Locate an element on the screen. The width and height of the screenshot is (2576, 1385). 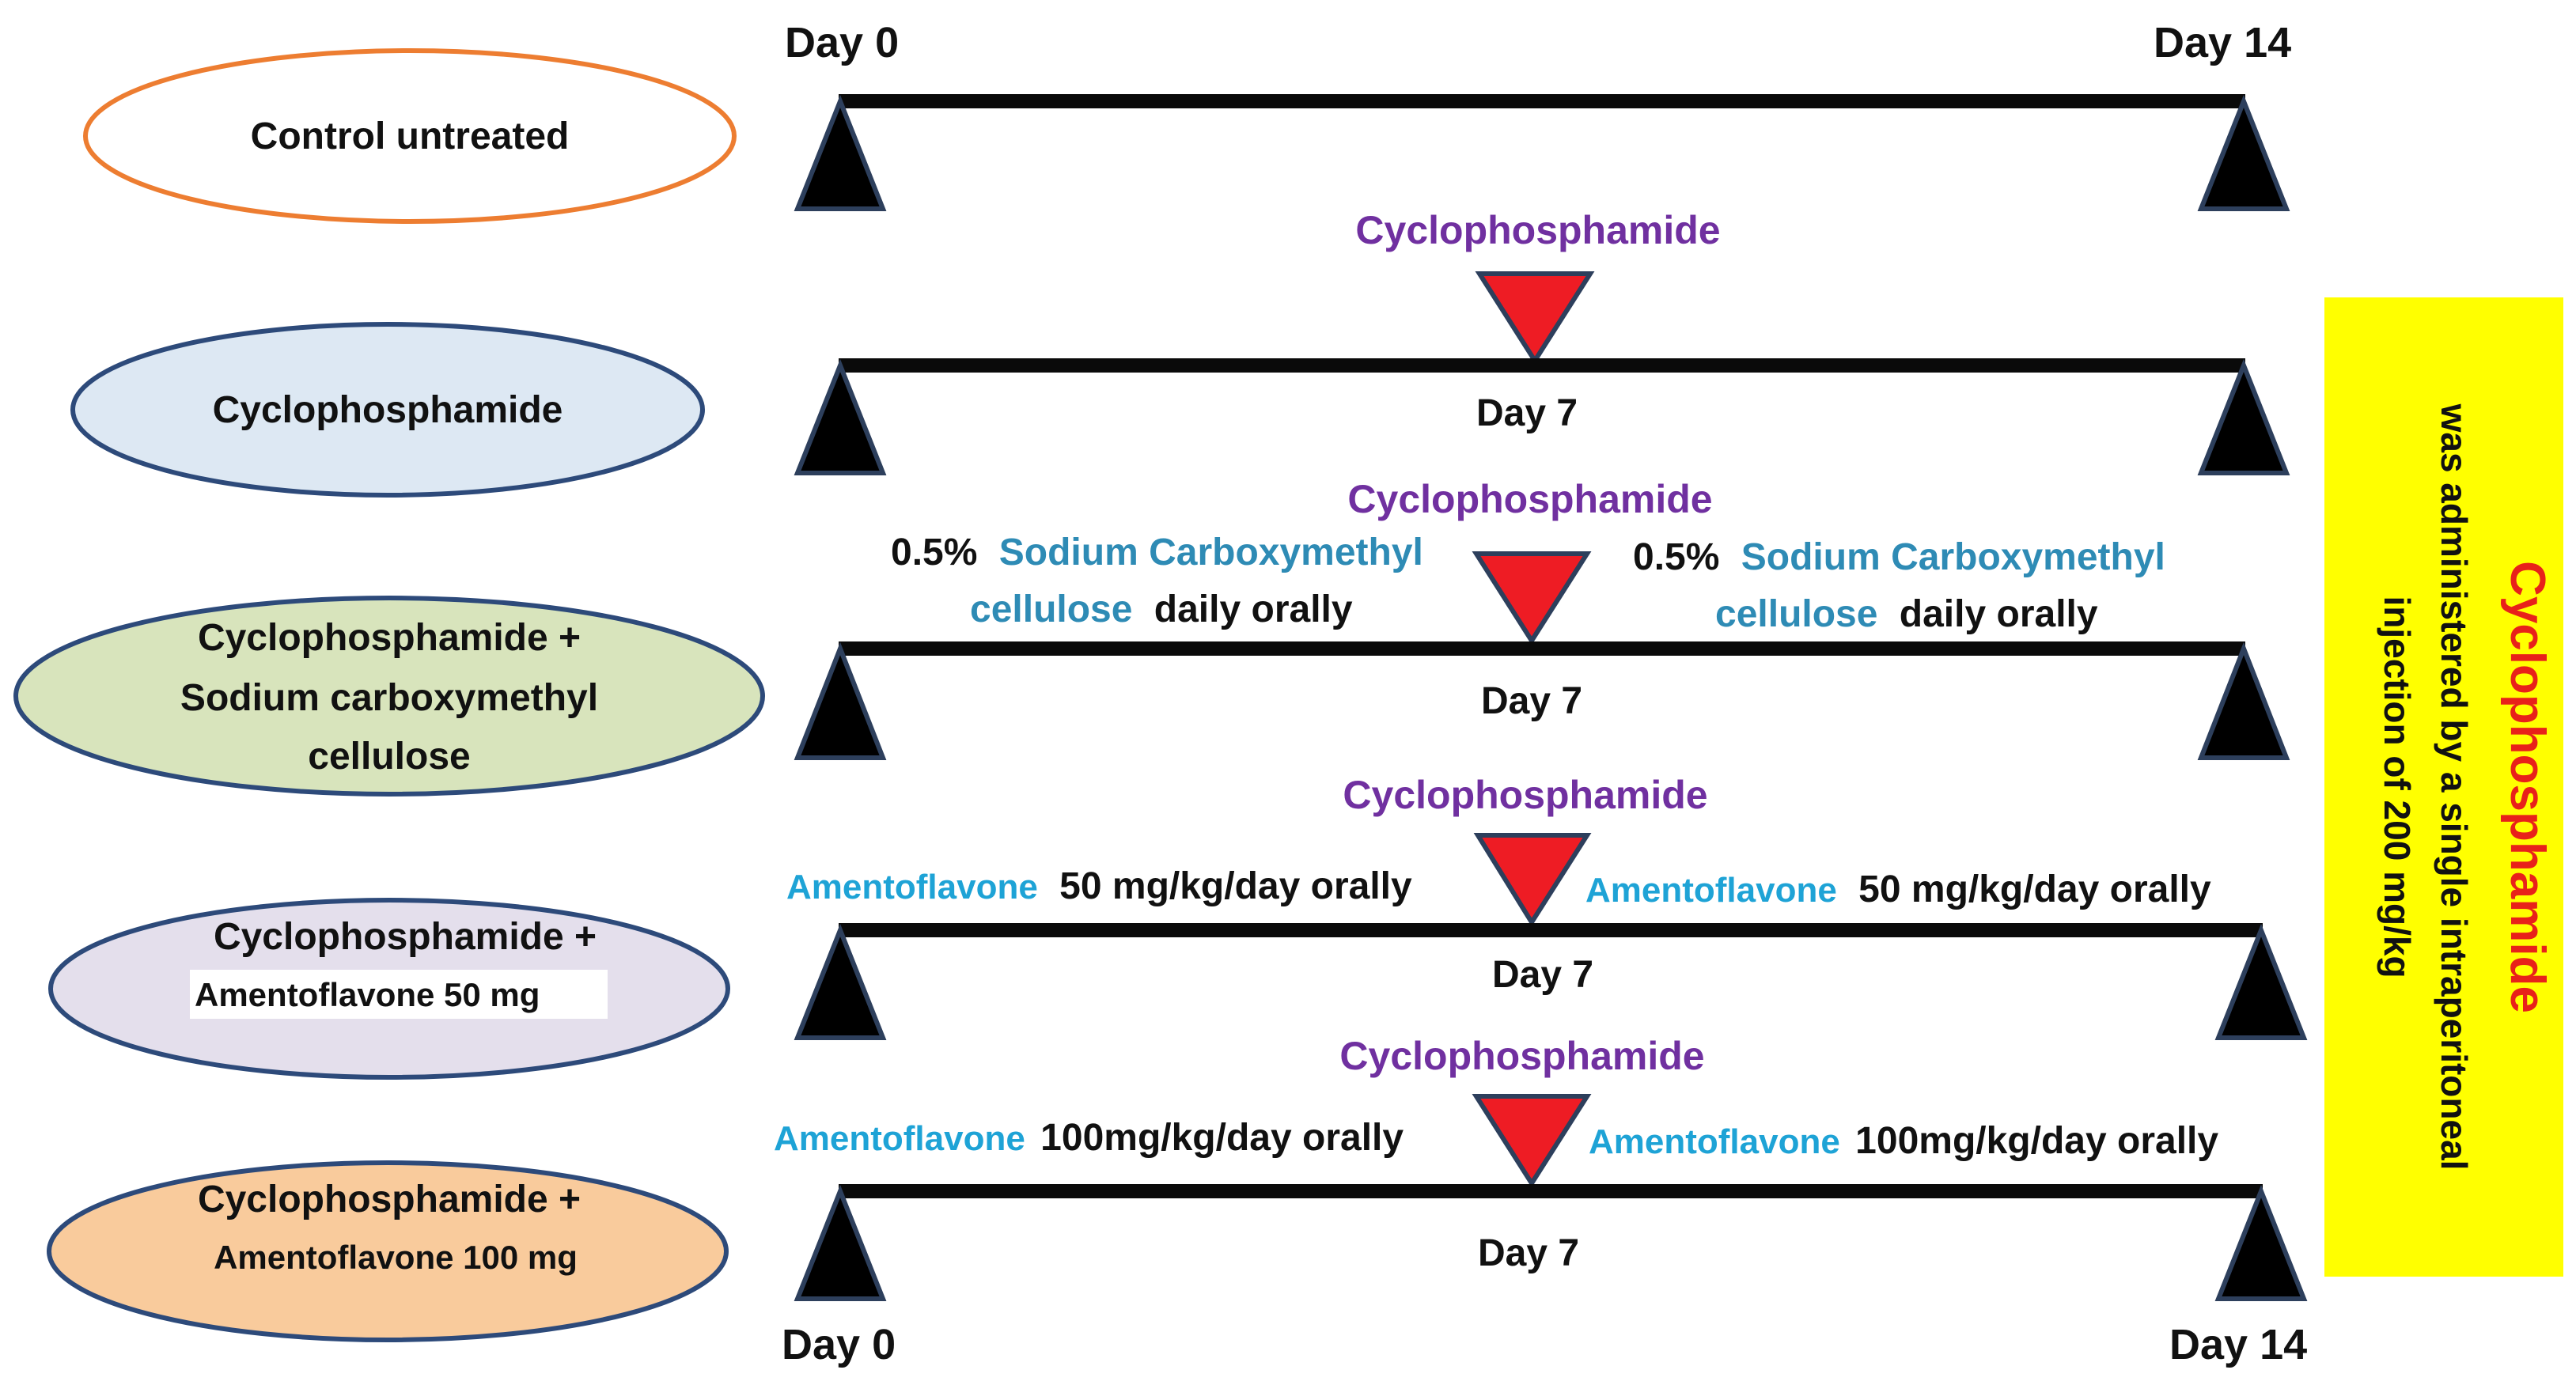
sub-label-box is located at coordinates (399, 994).